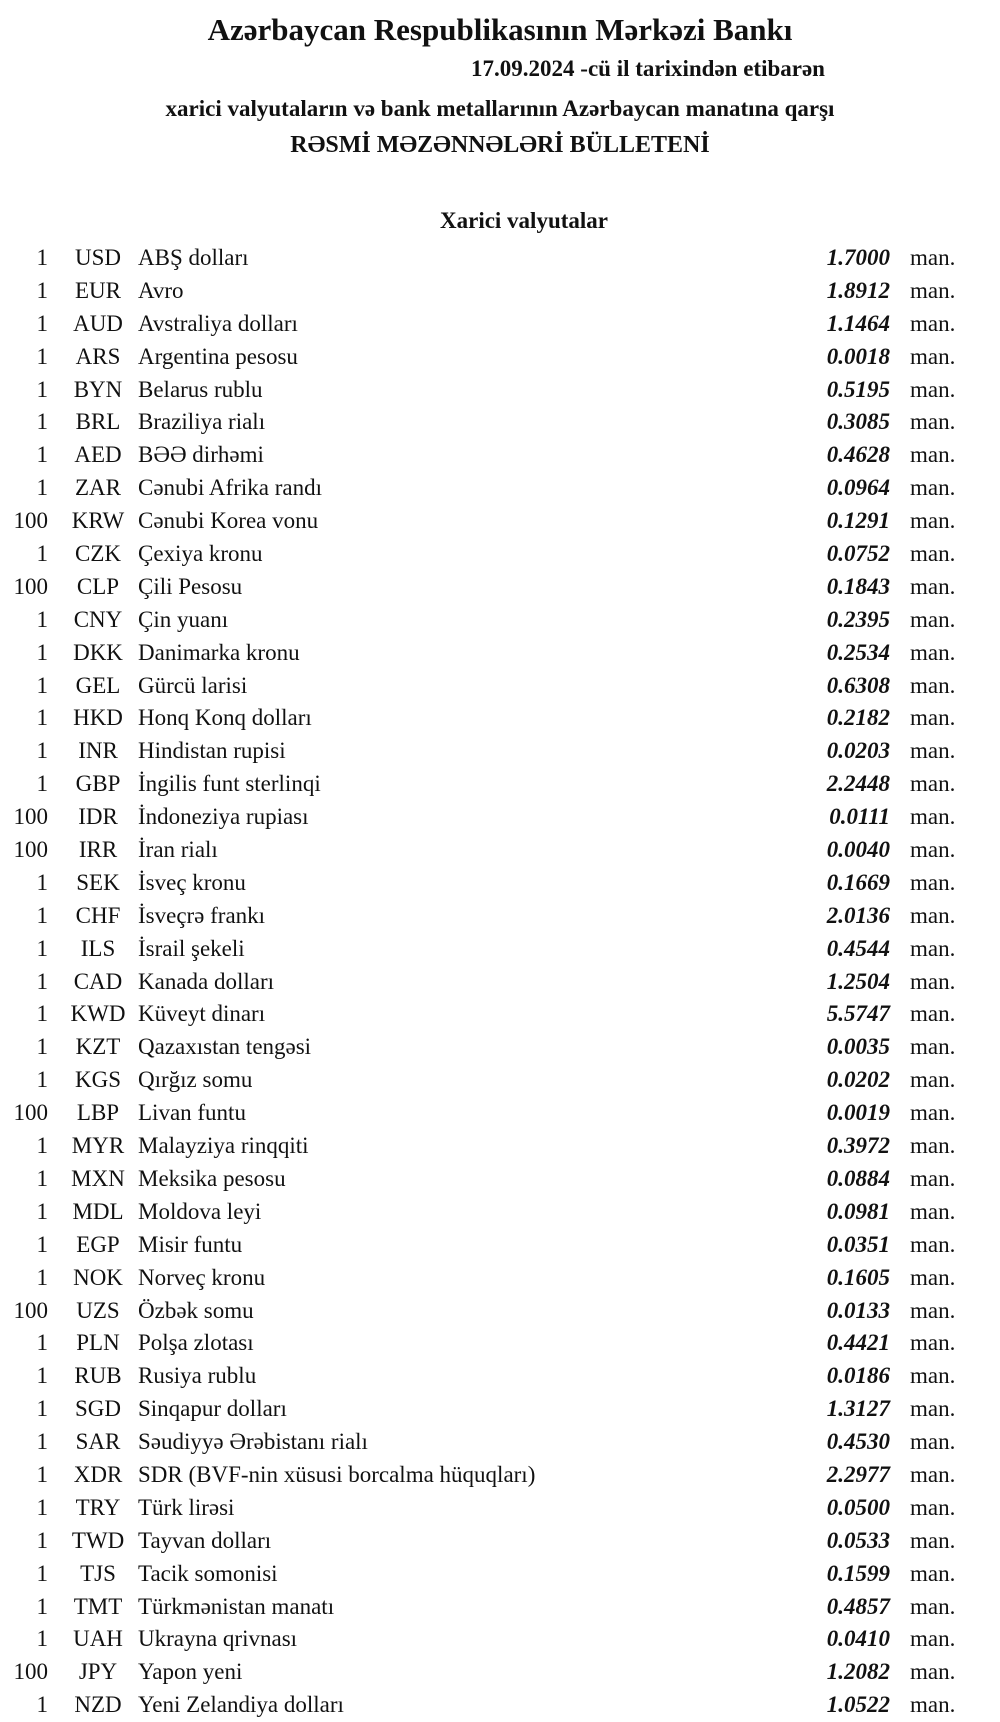 Image resolution: width=1000 pixels, height=1722 pixels. What do you see at coordinates (192, 1113) in the screenshot?
I see `currency-name: Livan funtu` at bounding box center [192, 1113].